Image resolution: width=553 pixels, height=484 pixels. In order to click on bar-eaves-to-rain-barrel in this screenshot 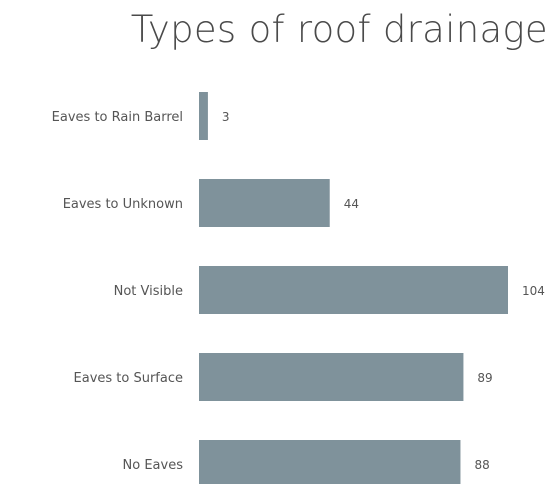, I will do `click(203, 116)`.